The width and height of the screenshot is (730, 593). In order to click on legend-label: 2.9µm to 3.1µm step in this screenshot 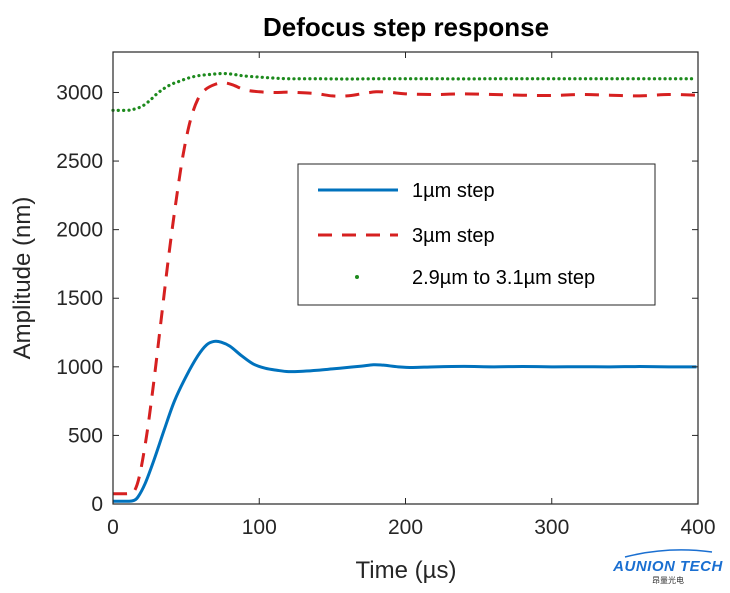, I will do `click(503, 278)`.